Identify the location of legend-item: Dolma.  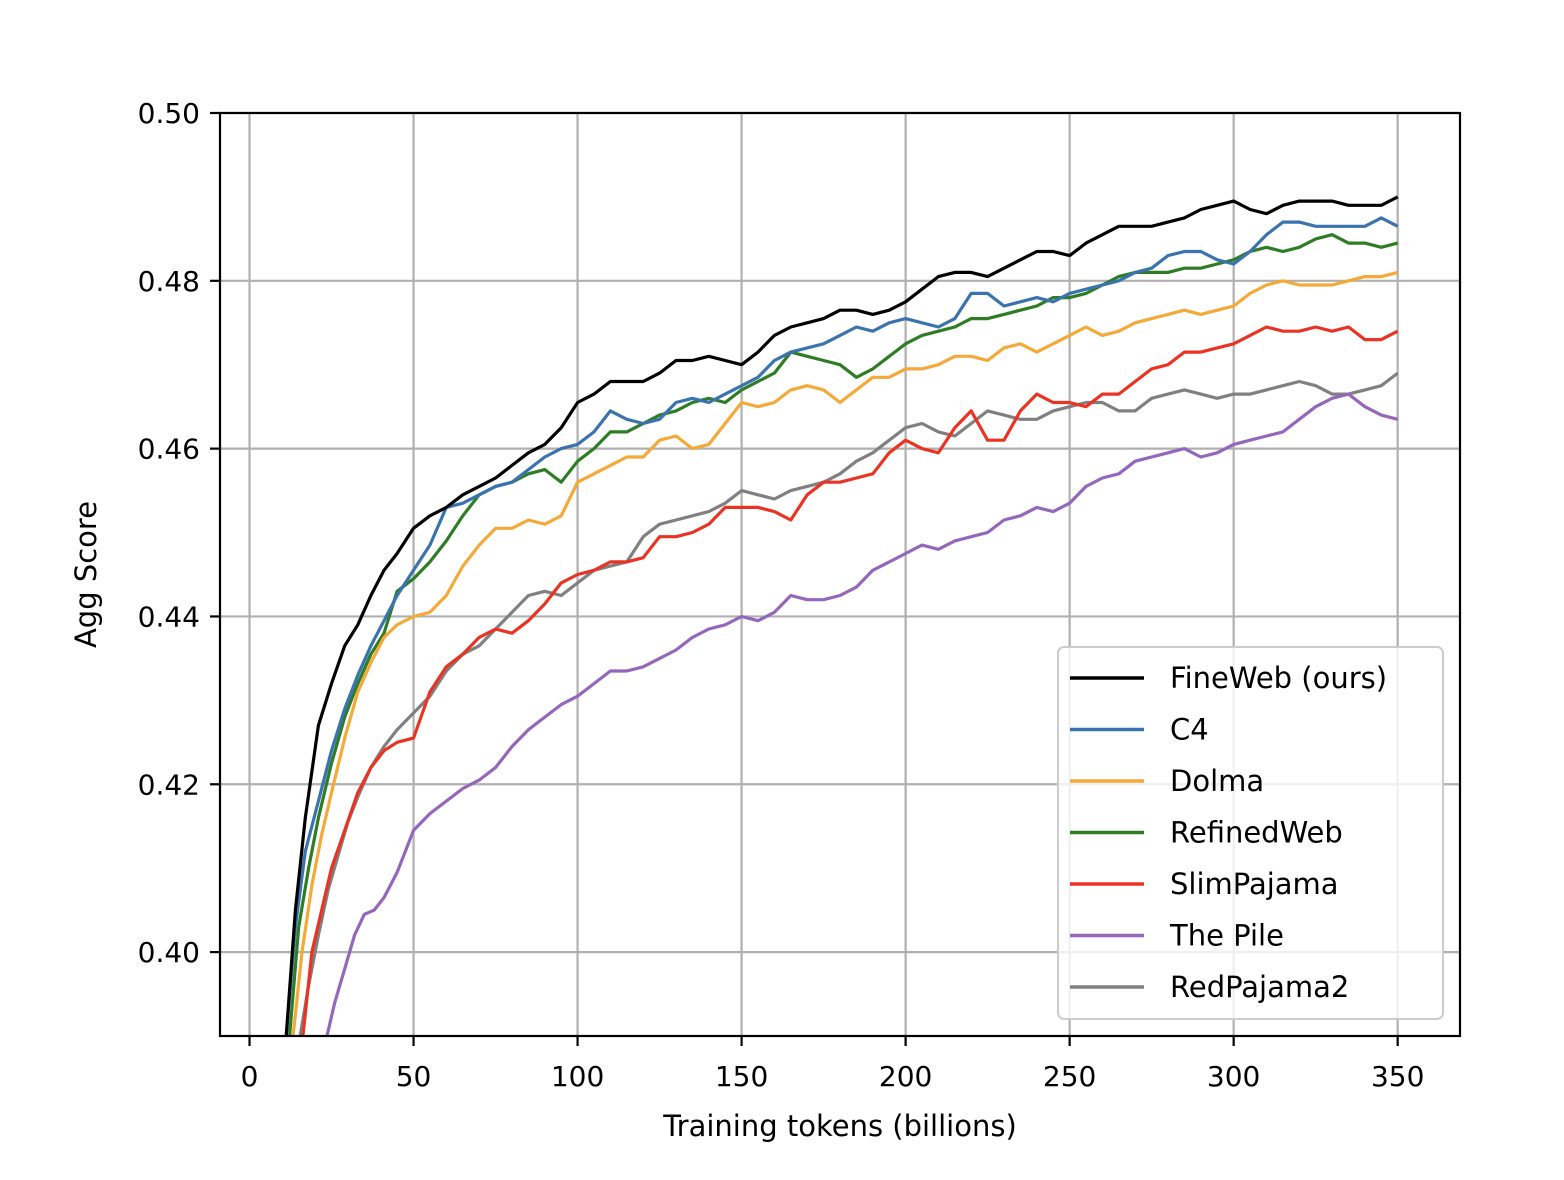
(1167, 781).